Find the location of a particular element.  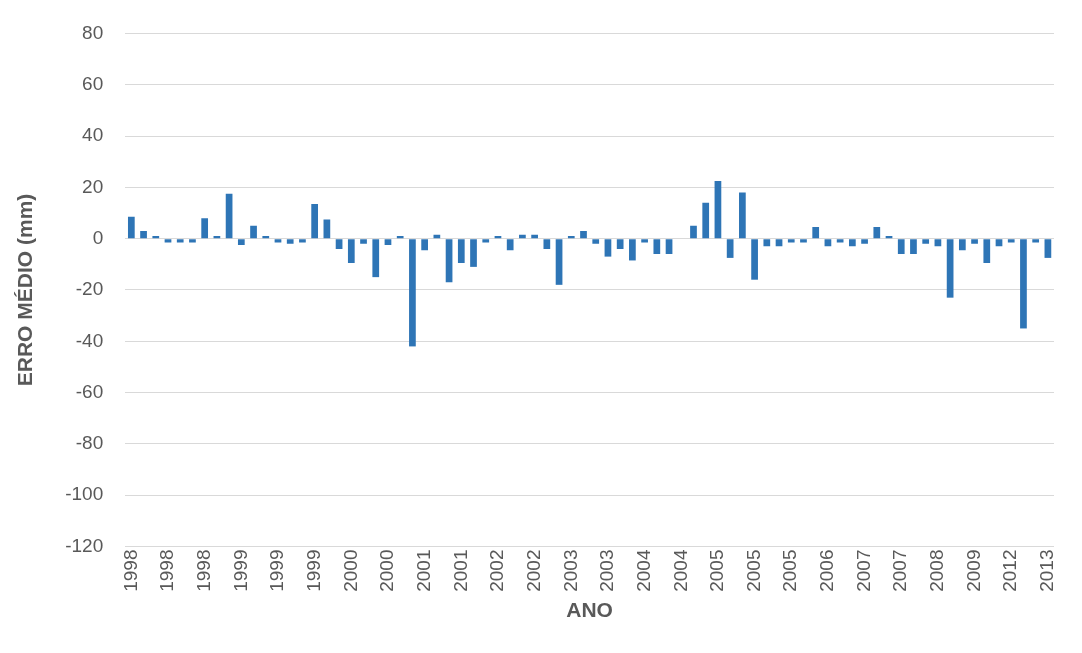

y-tick-label: -120 is located at coordinates (84, 545).